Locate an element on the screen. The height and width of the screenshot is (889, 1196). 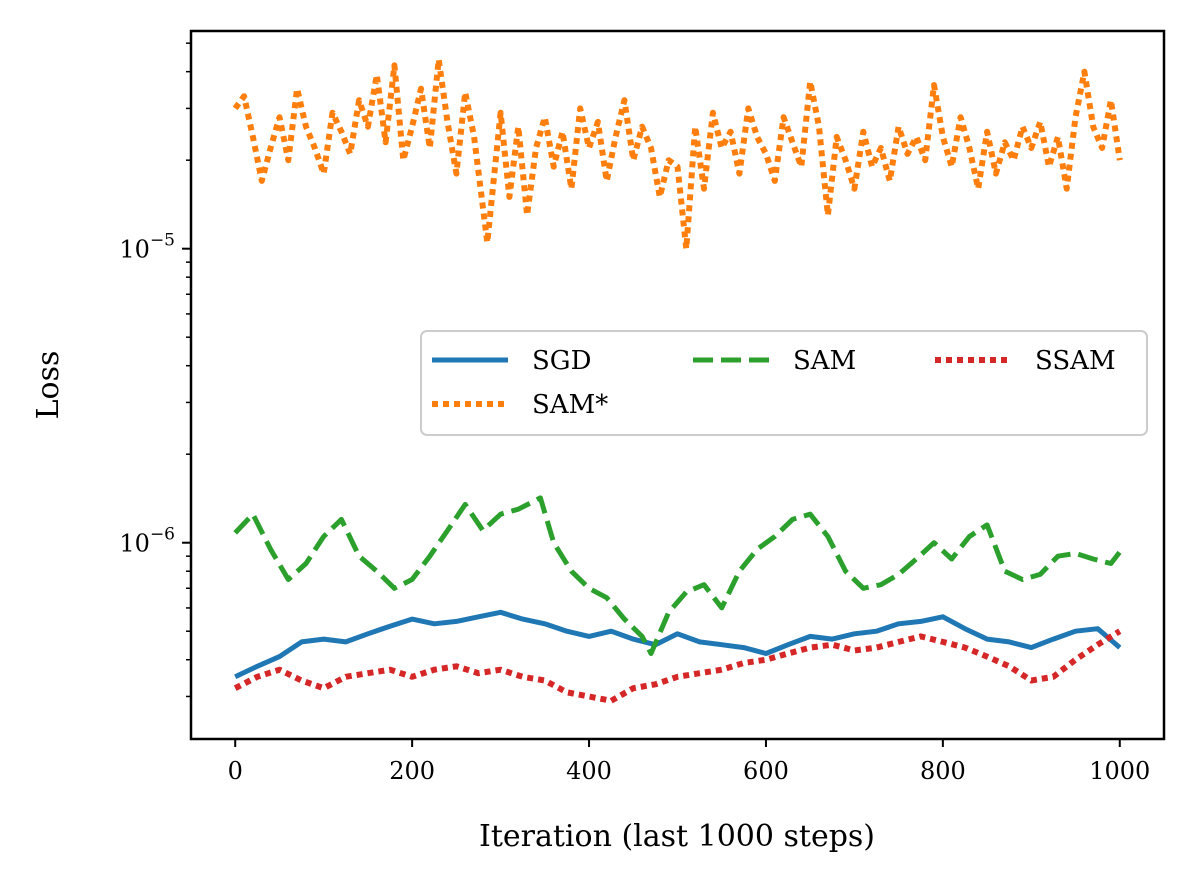
y-axis: 10⁻⁶ 10⁻⁵ is located at coordinates (155, 370).